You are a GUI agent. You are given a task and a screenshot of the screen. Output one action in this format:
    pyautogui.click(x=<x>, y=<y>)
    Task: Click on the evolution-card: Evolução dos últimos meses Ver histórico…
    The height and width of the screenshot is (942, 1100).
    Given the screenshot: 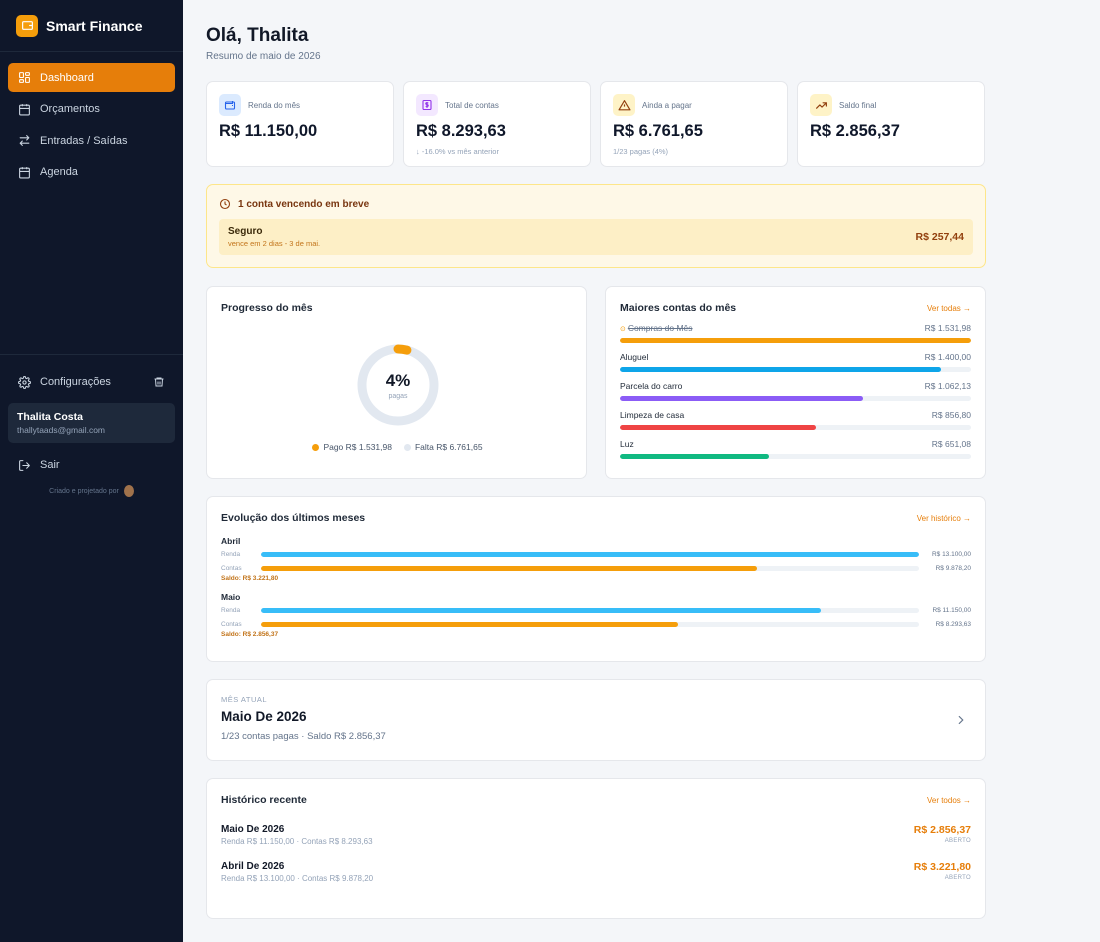 What is the action you would take?
    pyautogui.click(x=596, y=579)
    